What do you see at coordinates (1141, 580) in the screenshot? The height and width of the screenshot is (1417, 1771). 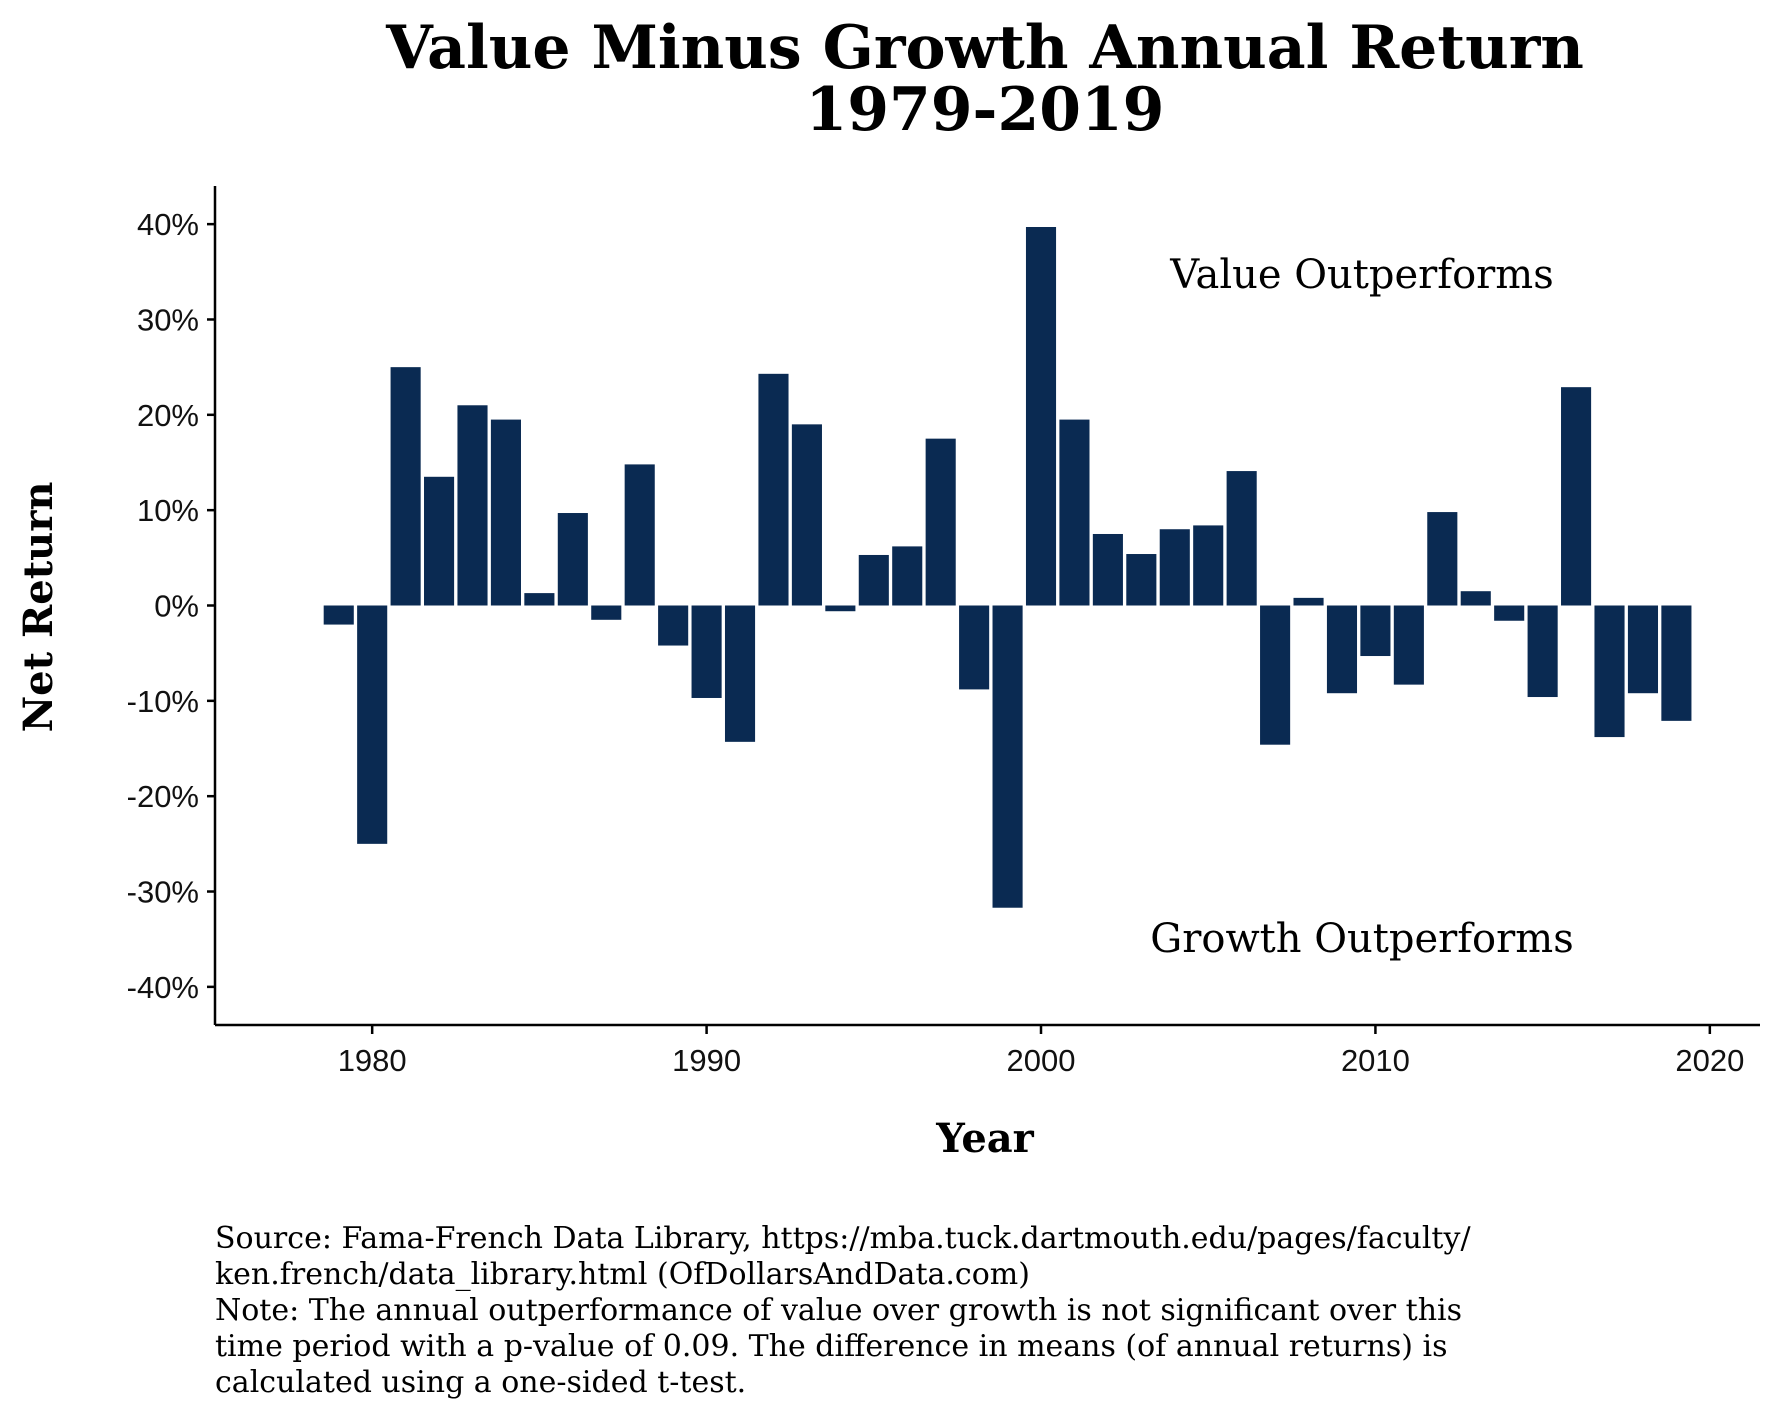 I see `bar-2003` at bounding box center [1141, 580].